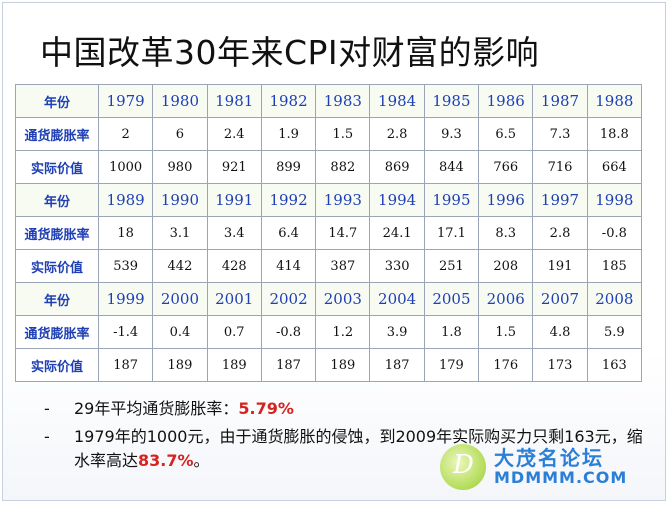 This screenshot has height=505, width=670. Describe the element at coordinates (288, 101) in the screenshot. I see `year-cell: 1982` at that location.